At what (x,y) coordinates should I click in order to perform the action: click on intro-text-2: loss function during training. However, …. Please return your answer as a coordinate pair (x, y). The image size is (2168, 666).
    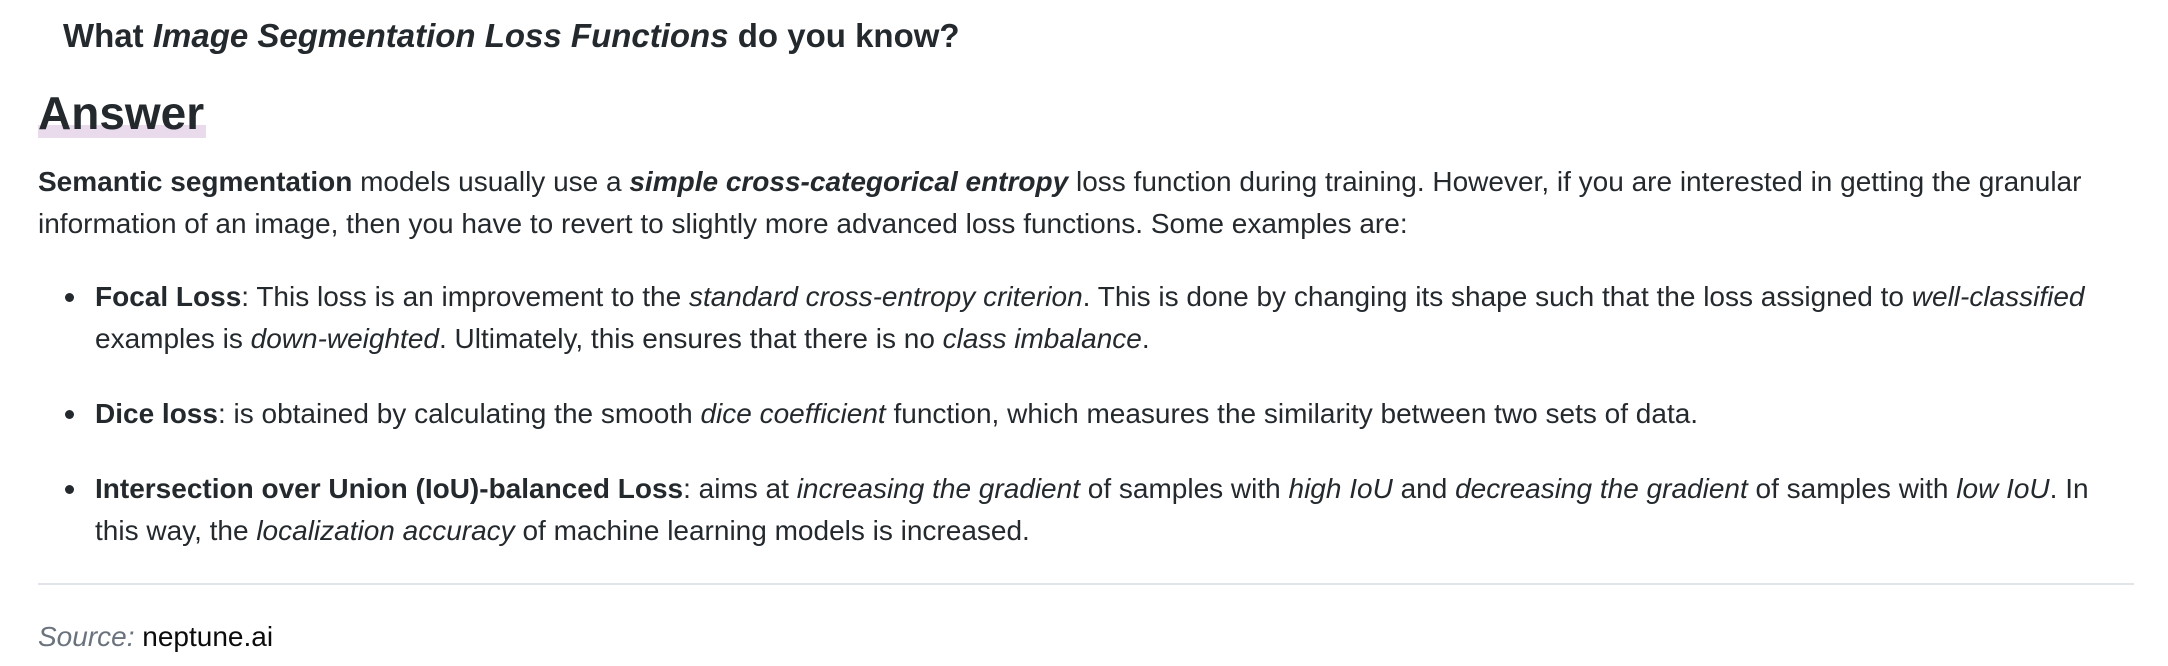
    Looking at the image, I should click on (1060, 202).